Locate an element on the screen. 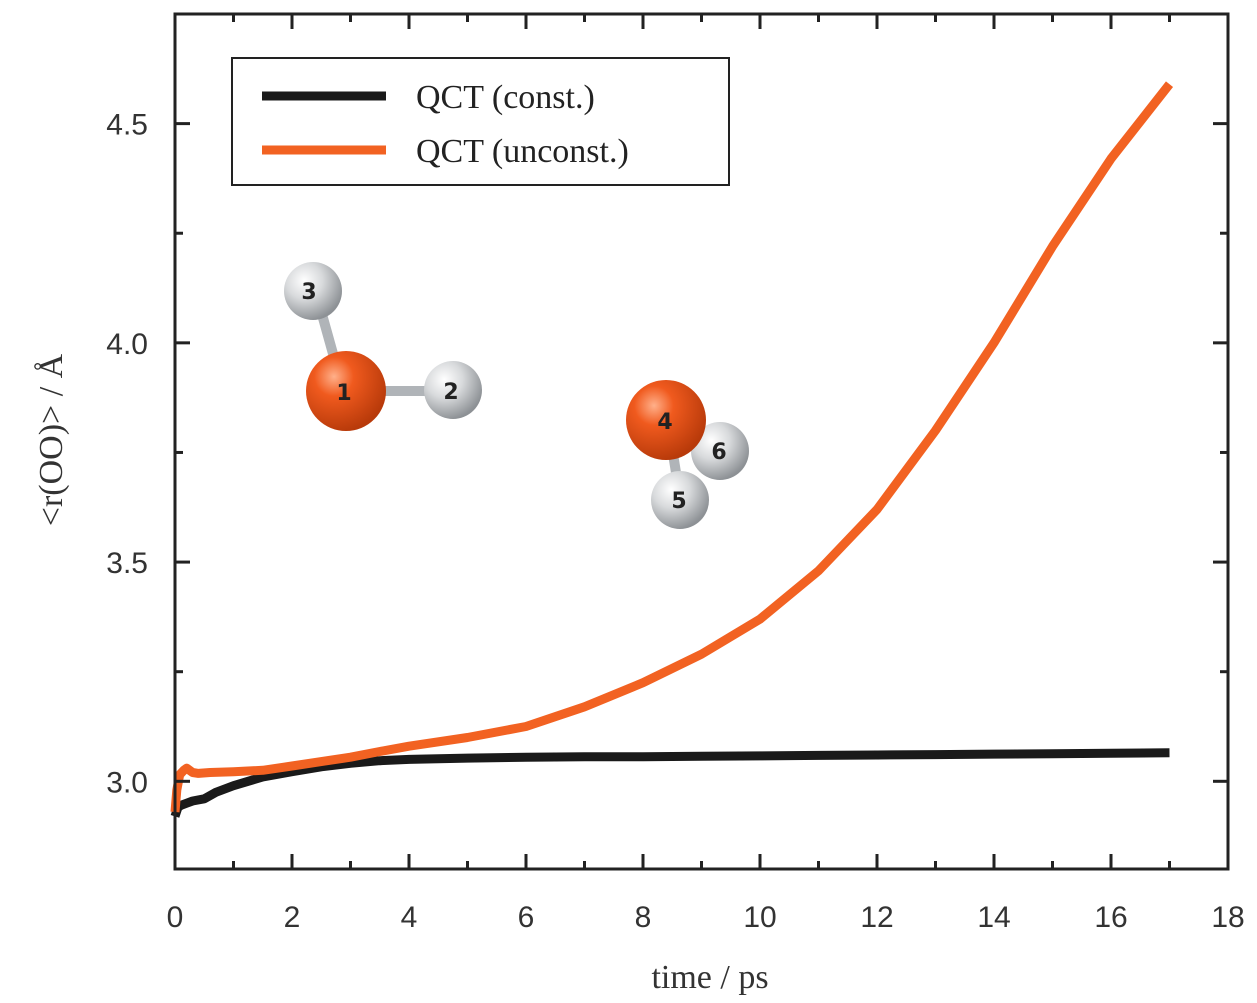 This screenshot has width=1257, height=1003. atom-label-5: 5 is located at coordinates (678, 501).